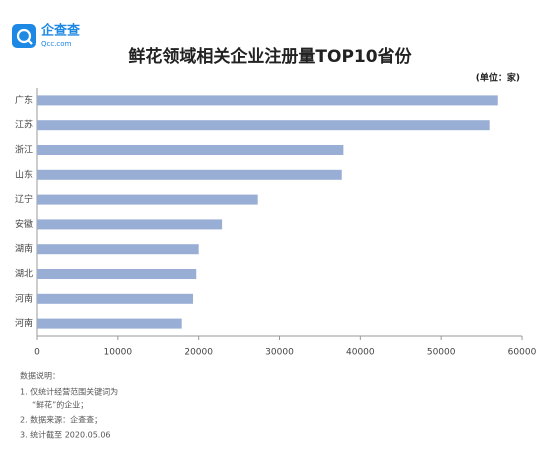 This screenshot has height=465, width=540. Describe the element at coordinates (270, 56) in the screenshot. I see `chart-title: 鲜花领域相关企业注册量TOP10省份` at that location.